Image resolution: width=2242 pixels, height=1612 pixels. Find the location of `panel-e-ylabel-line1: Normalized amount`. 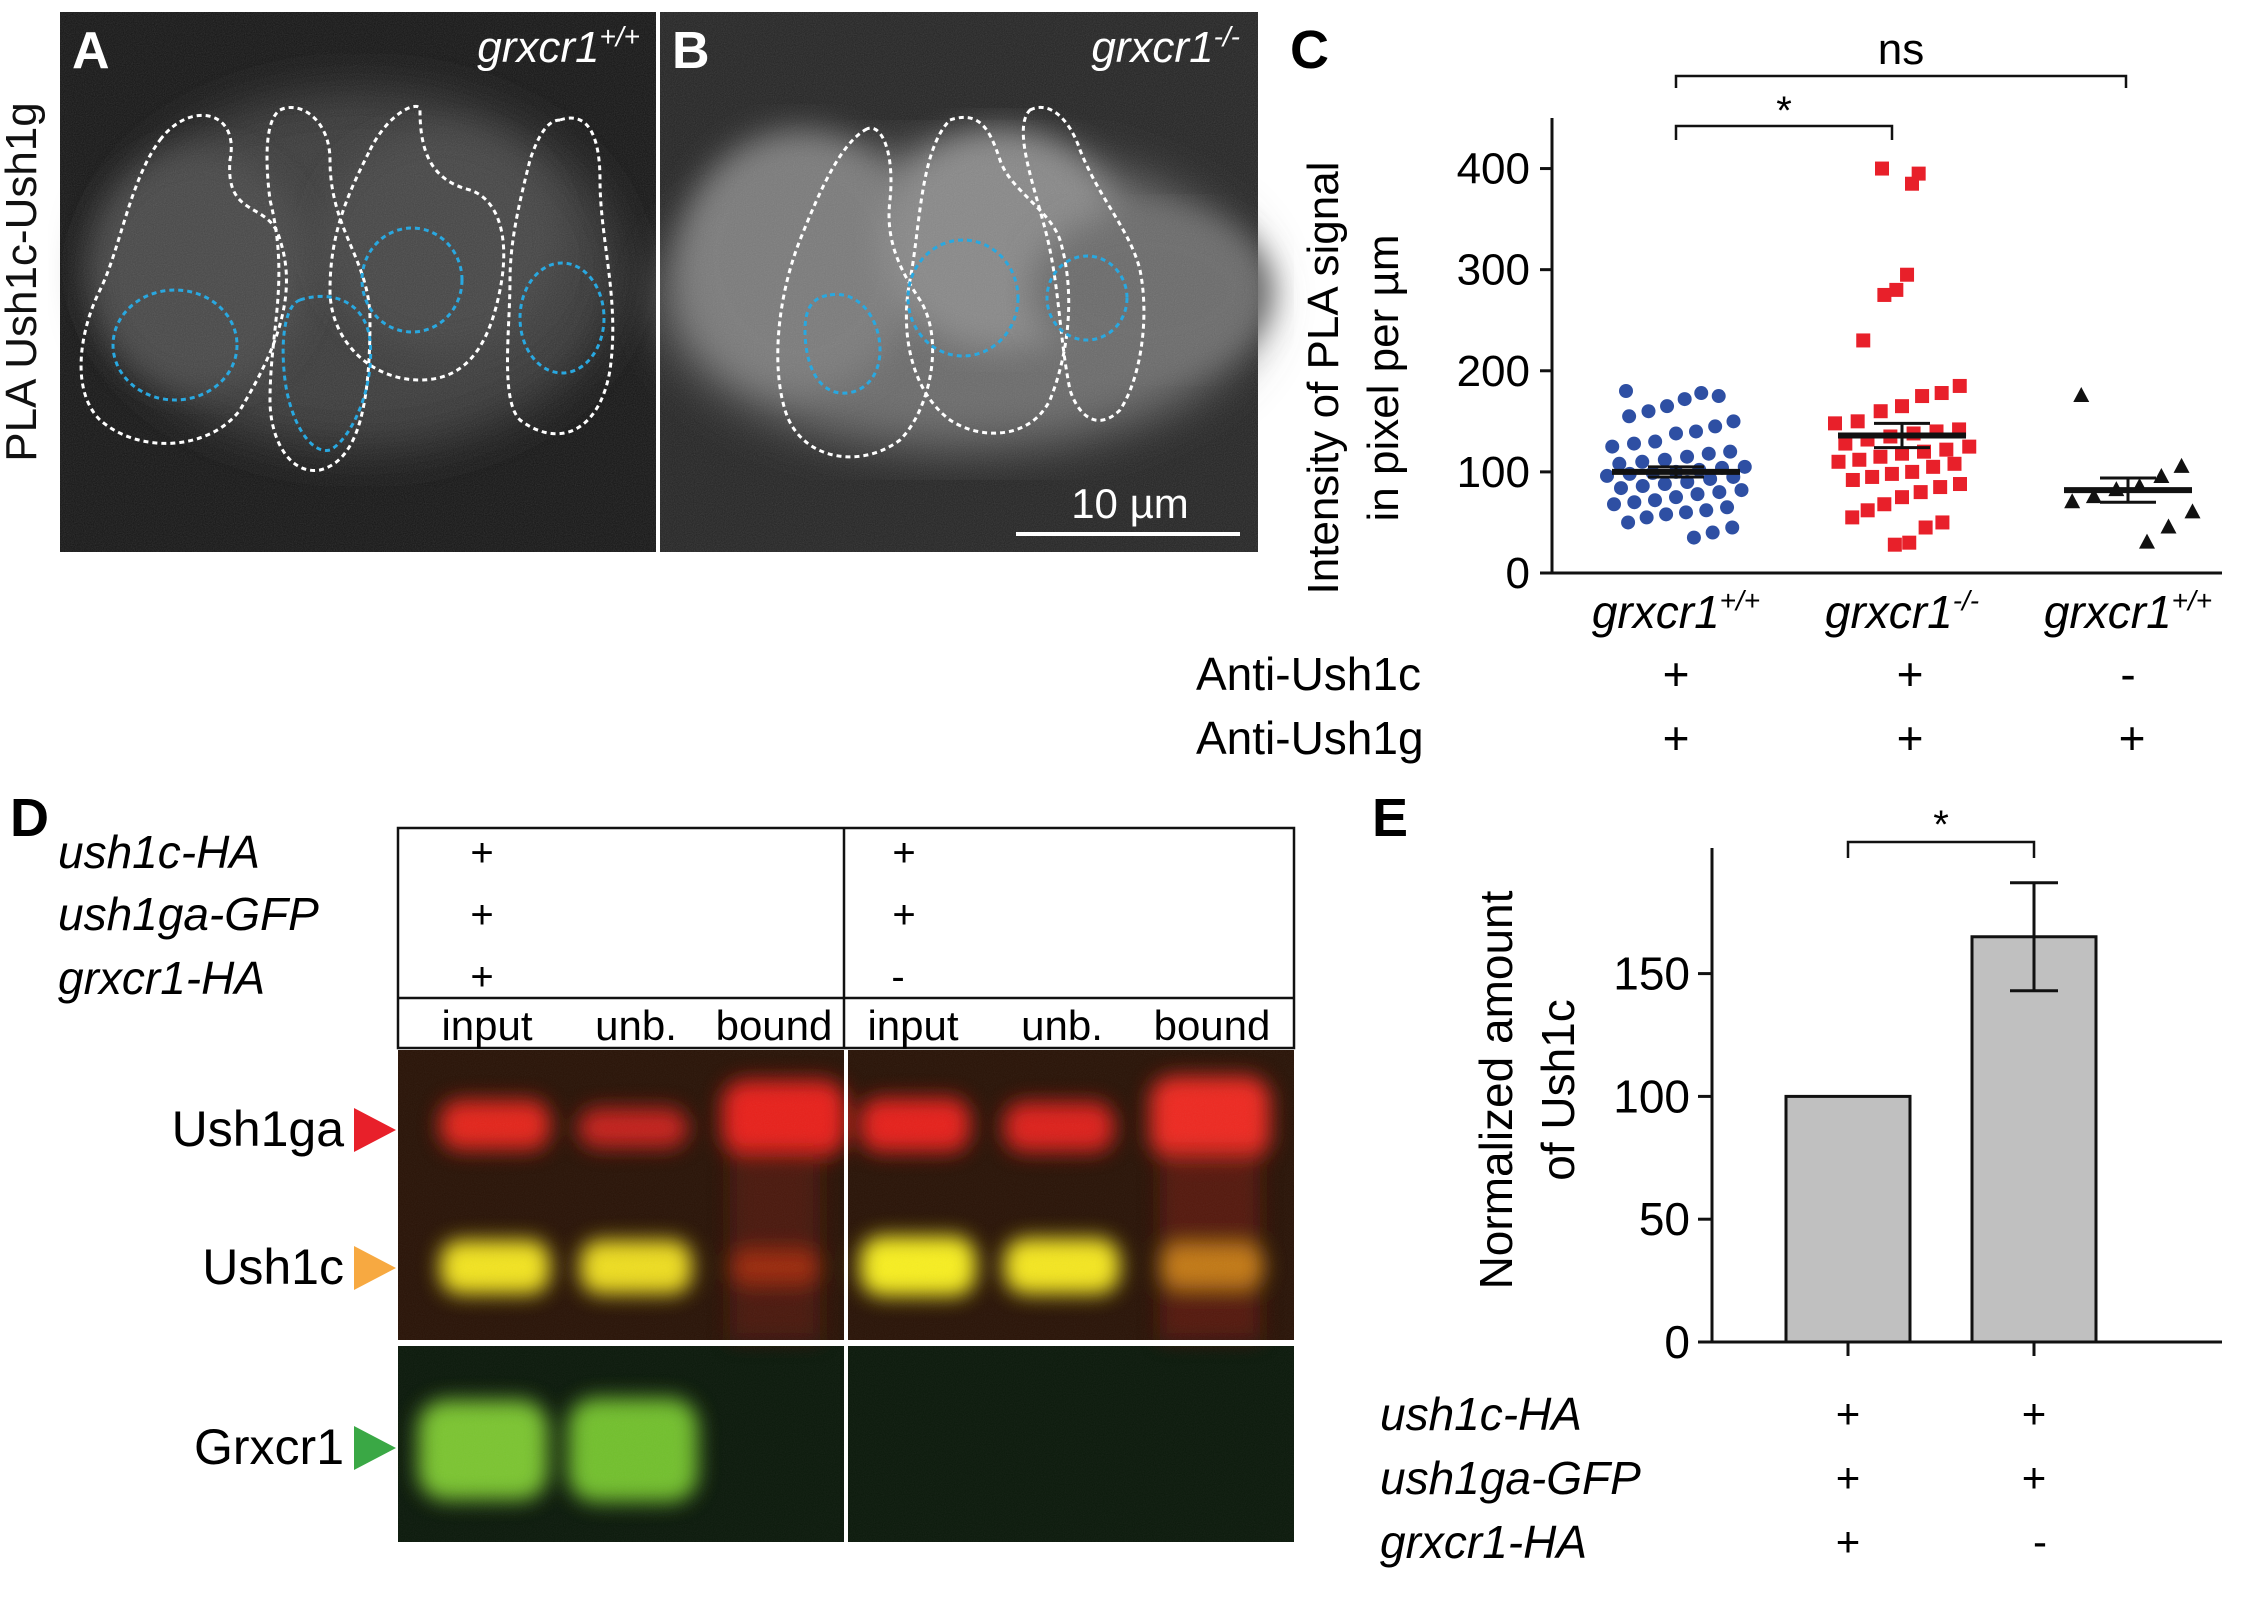

panel-e-ylabel-line1: Normalized amount is located at coordinates (1496, 1089).